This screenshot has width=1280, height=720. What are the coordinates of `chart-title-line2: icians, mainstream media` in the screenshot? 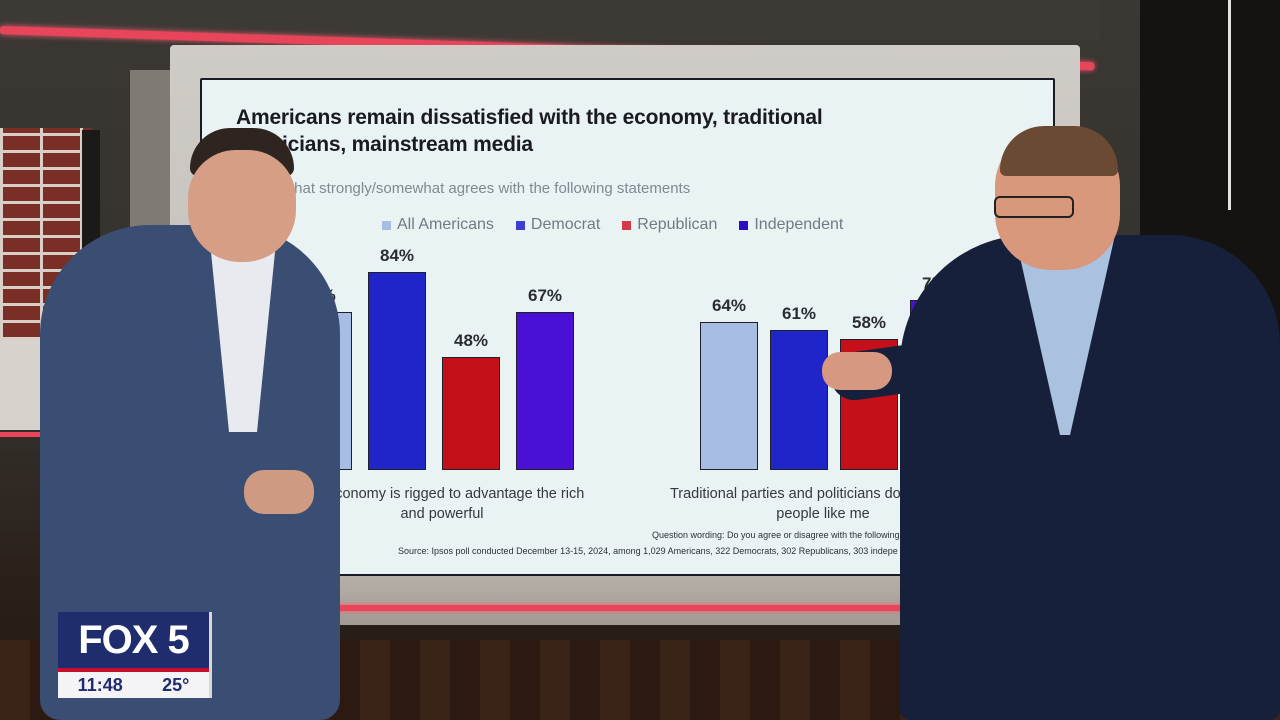 It's located at (407, 144).